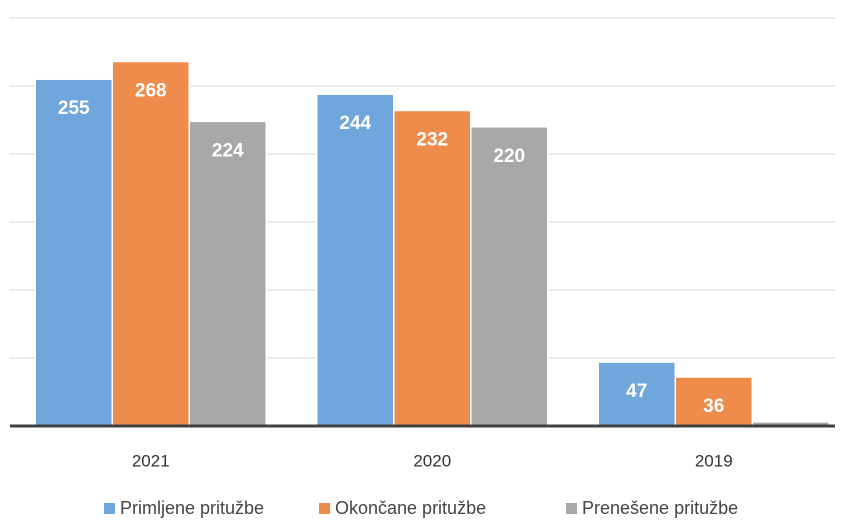 The image size is (845, 525). I want to click on legend-label: Prenešene pritužbe, so click(660, 508).